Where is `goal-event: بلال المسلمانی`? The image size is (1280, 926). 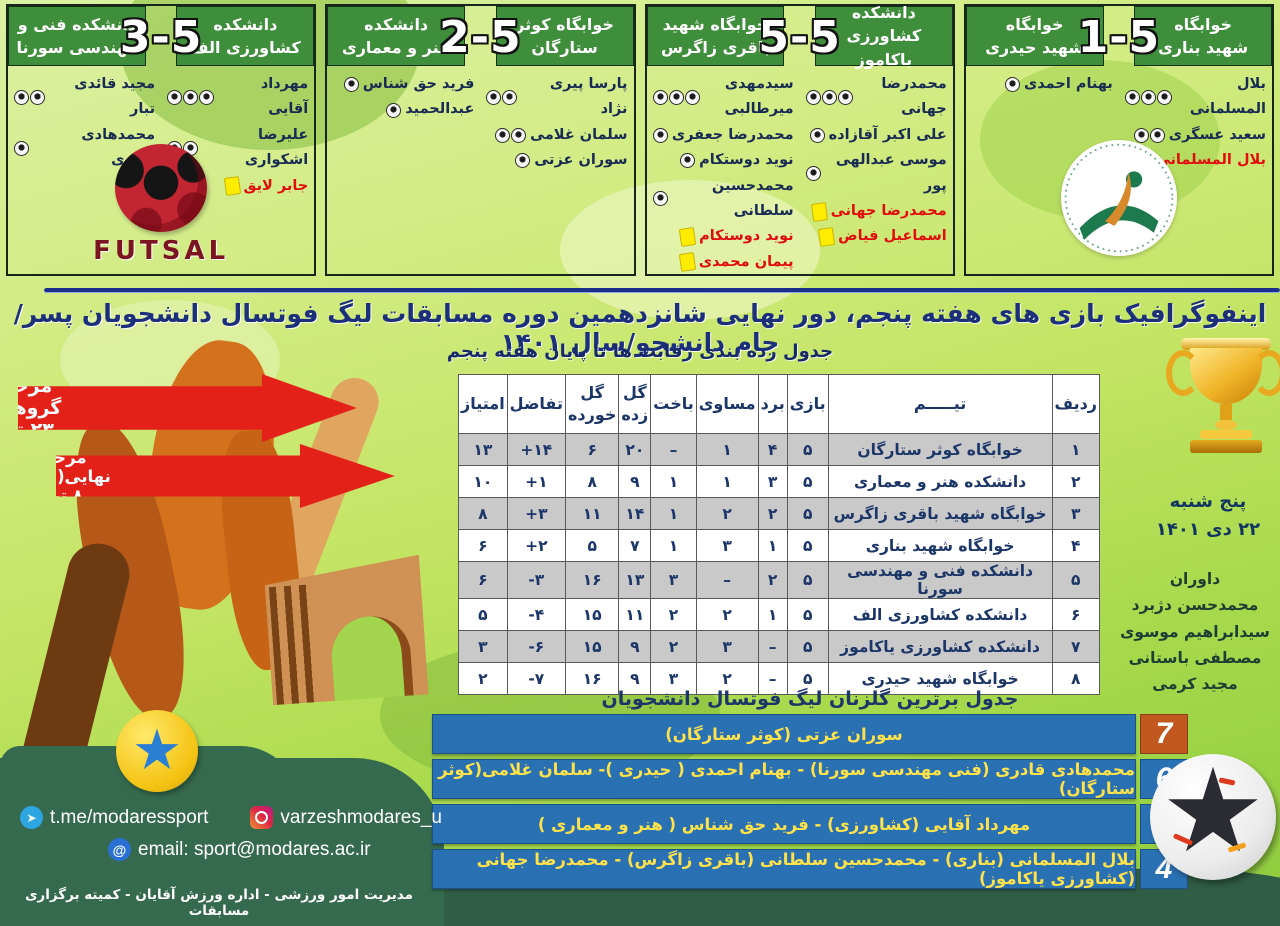
goal-event: بلال المسلمانی is located at coordinates (1195, 97).